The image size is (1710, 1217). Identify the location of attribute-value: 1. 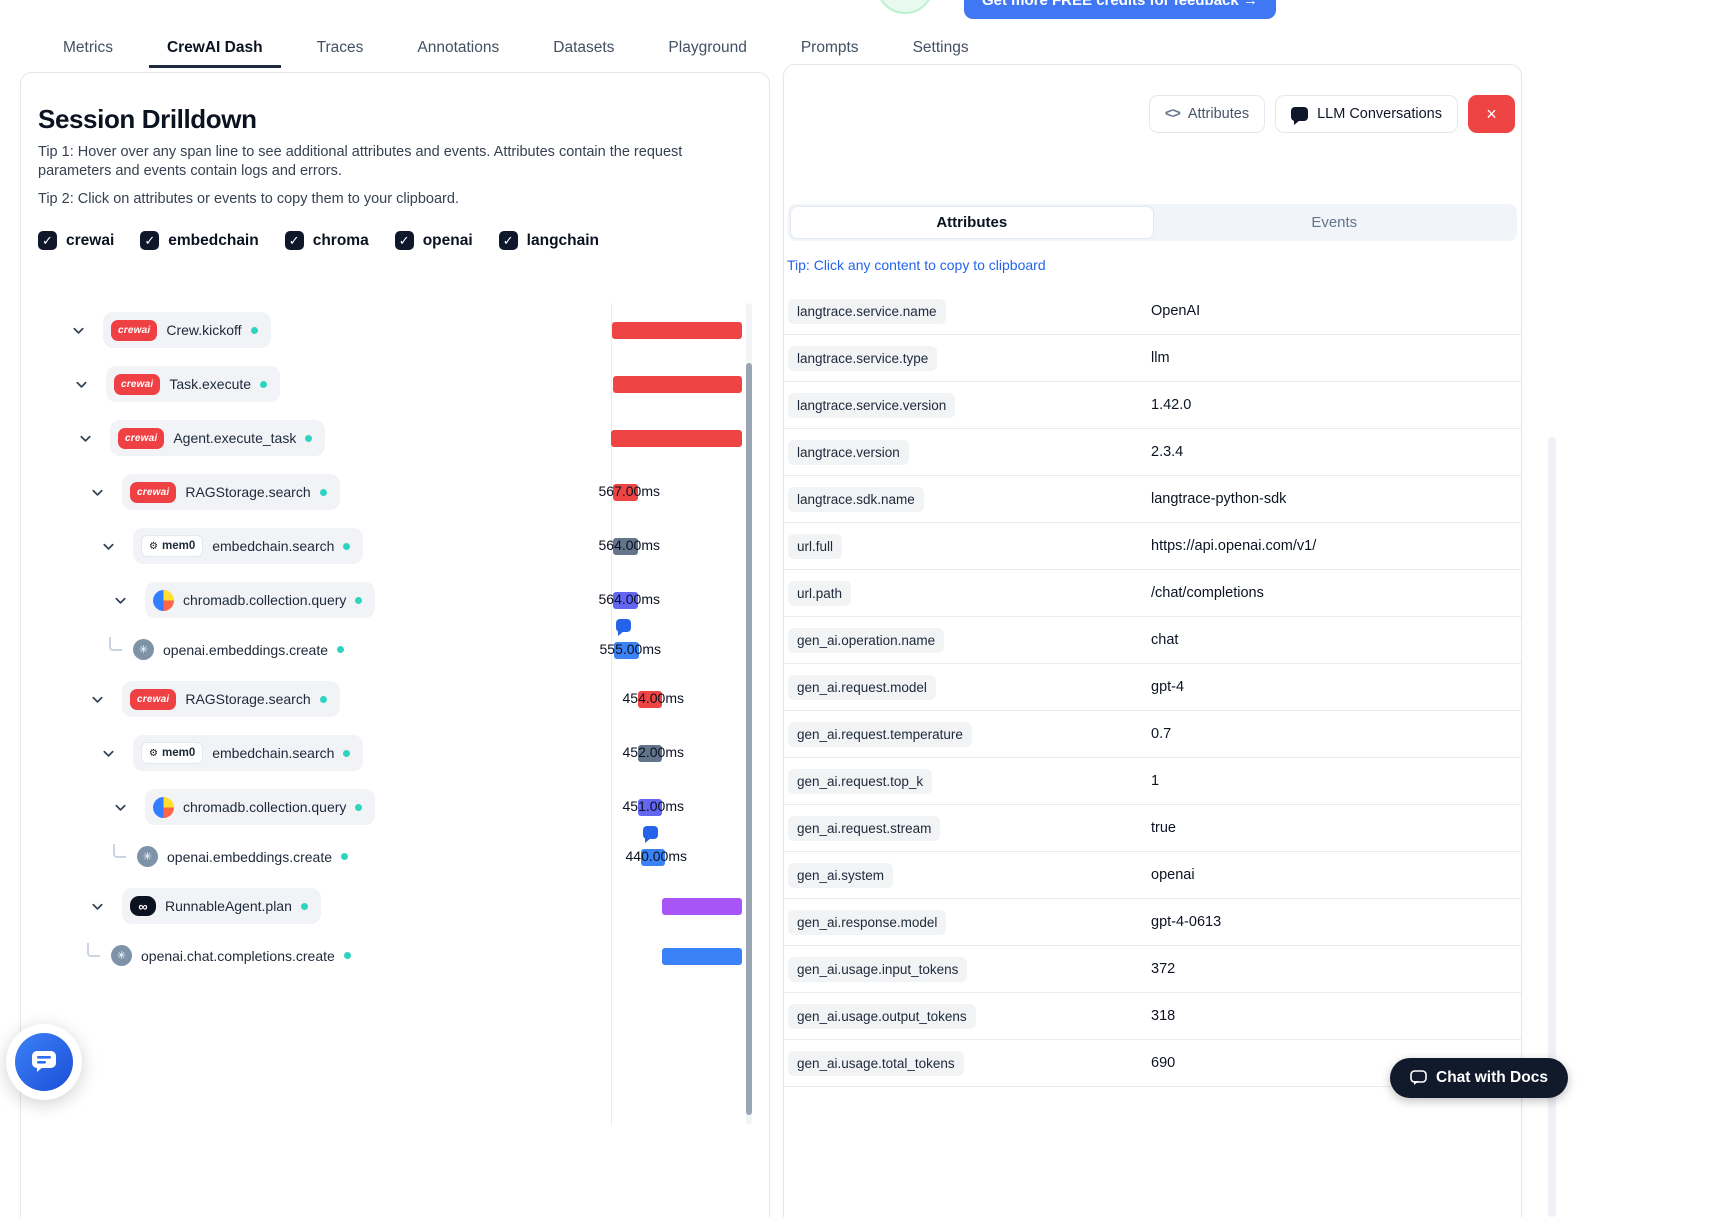
(1155, 781).